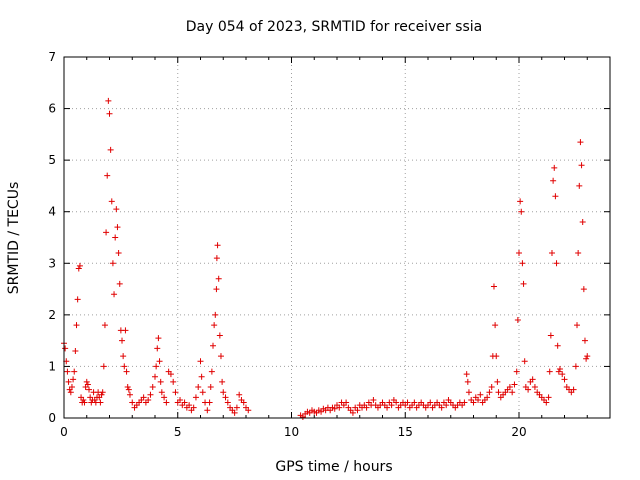 The height and width of the screenshot is (480, 640). I want to click on y-tick-label: 4, so click(52, 212).